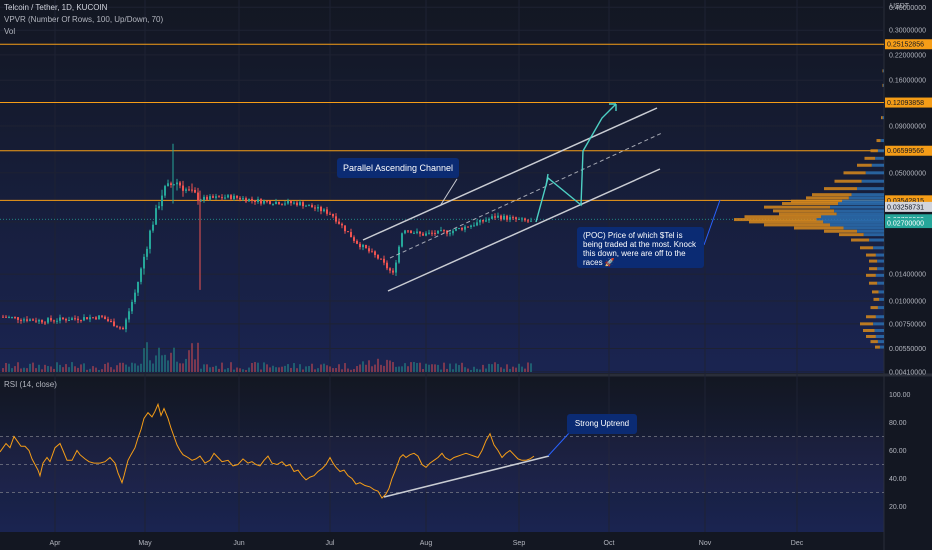 This screenshot has width=932, height=550. I want to click on rsi-line, so click(267, 450).